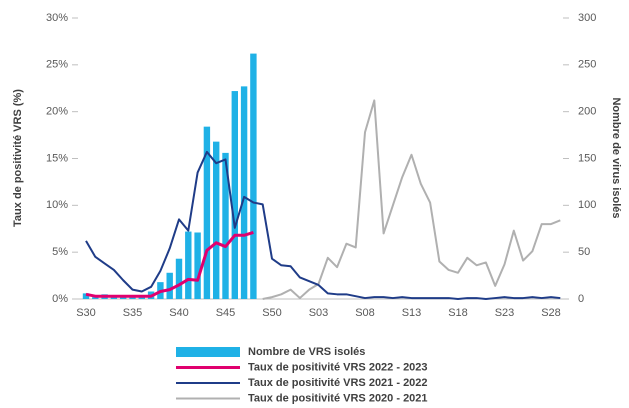 The image size is (629, 408). Describe the element at coordinates (616, 157) in the screenshot. I see `y2-axis-title: Nombre de virus isolés` at that location.